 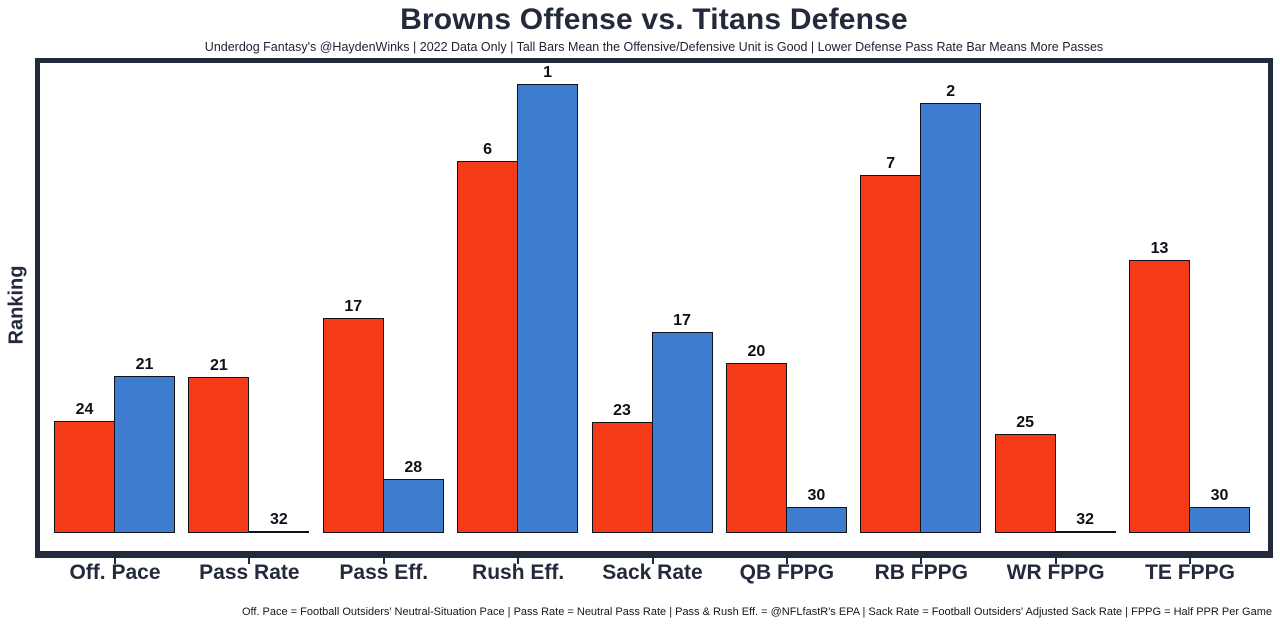 I want to click on x-axis-label: QB FPPG, so click(x=787, y=572).